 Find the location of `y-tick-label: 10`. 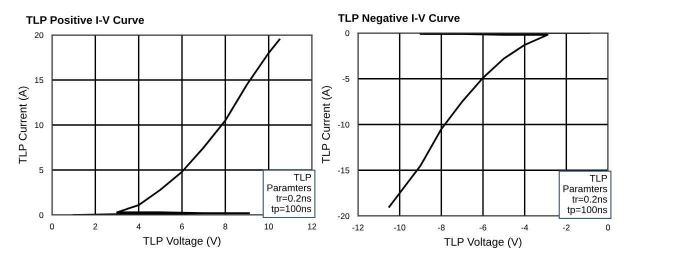

y-tick-label: 10 is located at coordinates (39, 125).